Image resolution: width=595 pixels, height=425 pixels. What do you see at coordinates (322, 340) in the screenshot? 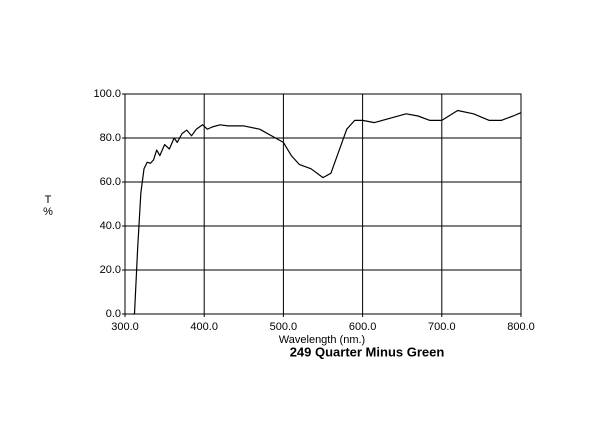
I see `x-axis-label: Wavelength (nm.)` at bounding box center [322, 340].